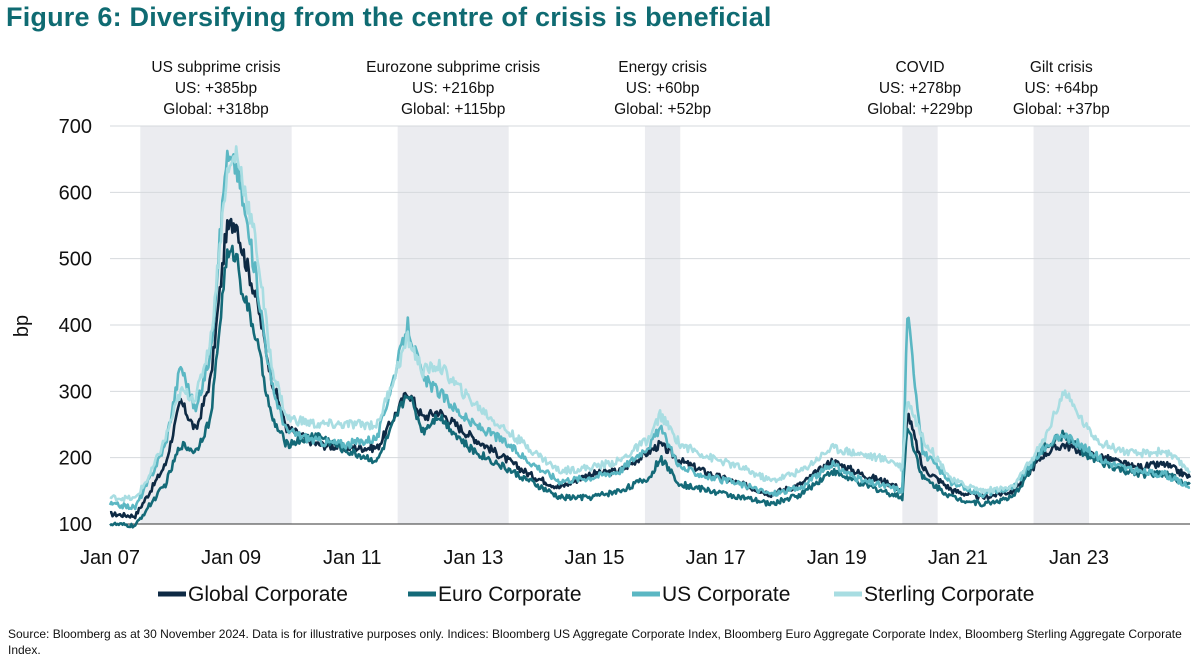 This screenshot has width=1200, height=669. Describe the element at coordinates (75, 127) in the screenshot. I see `y-tick-label: 700` at that location.